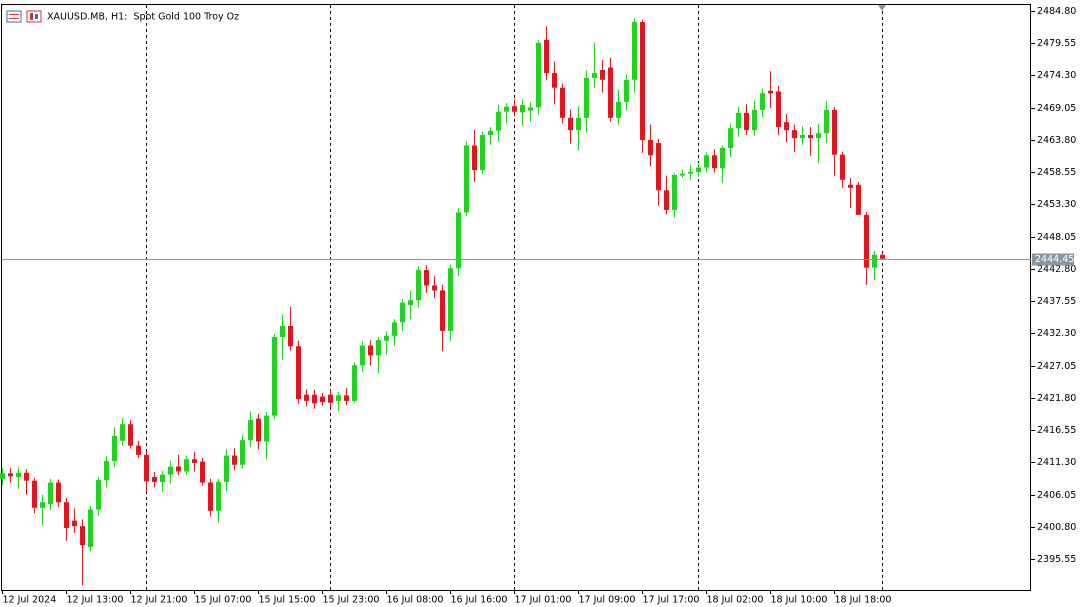 This screenshot has height=607, width=1087. I want to click on x-tick-label: 17 Jul 01:00, so click(543, 600).